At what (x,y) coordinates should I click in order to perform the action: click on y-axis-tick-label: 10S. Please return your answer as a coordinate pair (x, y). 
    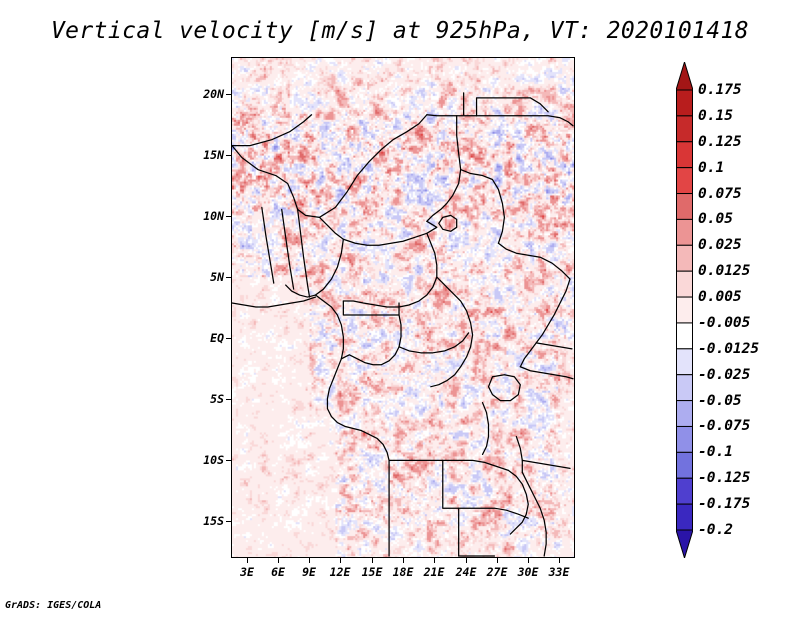
    Looking at the image, I should click on (213, 460).